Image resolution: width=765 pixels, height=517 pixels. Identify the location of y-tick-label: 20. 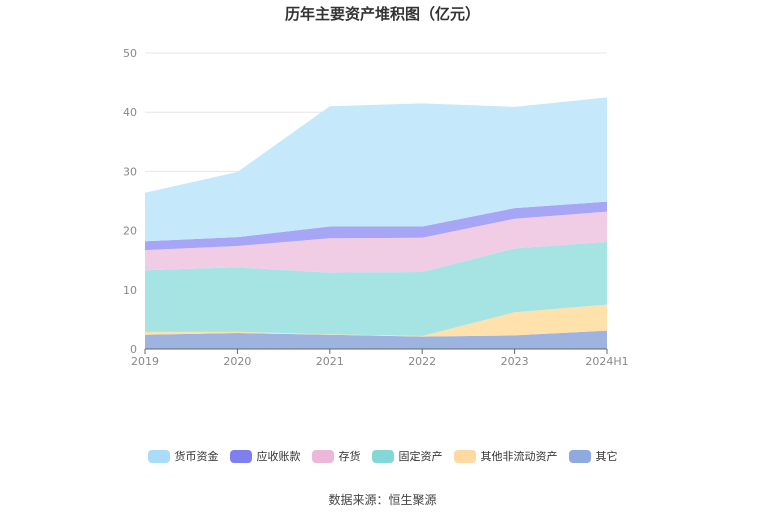
(130, 231).